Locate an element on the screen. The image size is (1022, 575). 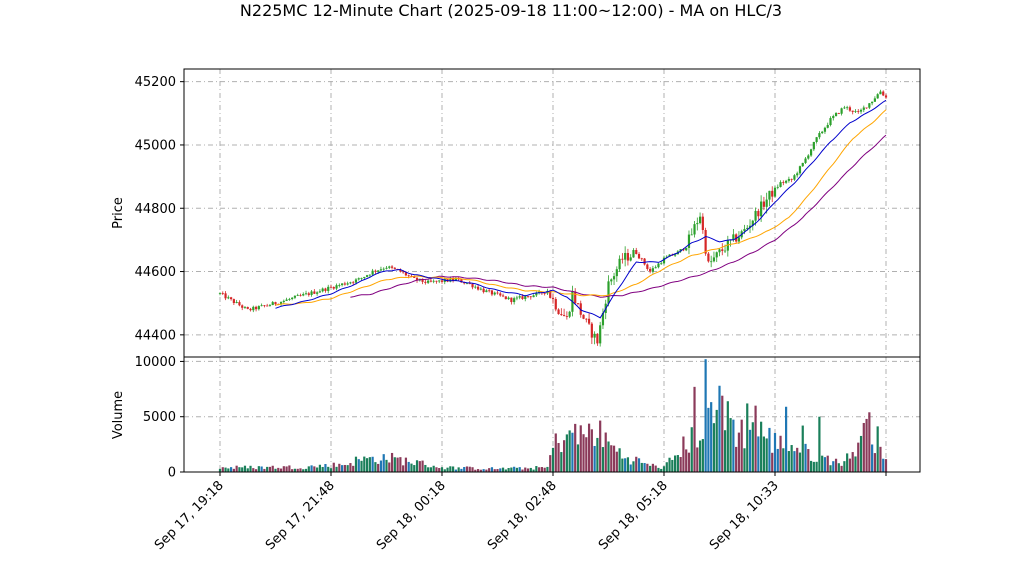
volume-bars is located at coordinates (553, 415).